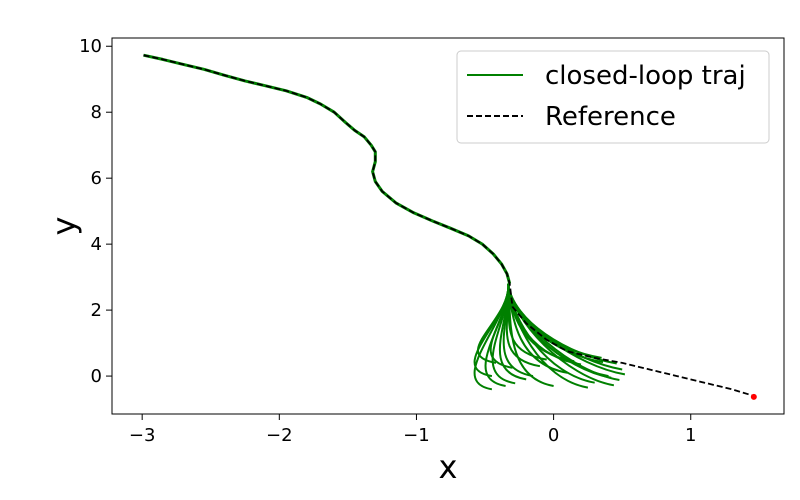 Image resolution: width=800 pixels, height=500 pixels. What do you see at coordinates (96, 178) in the screenshot?
I see `y-tick-label: 6` at bounding box center [96, 178].